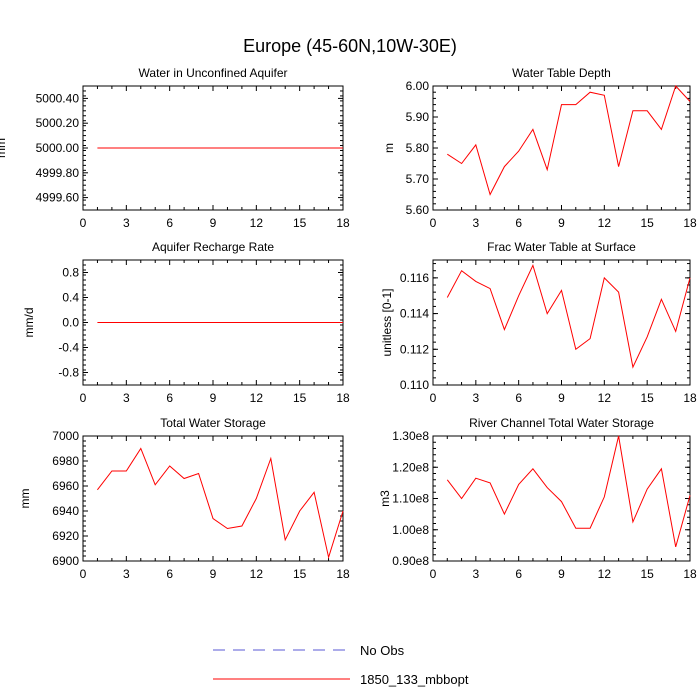 The width and height of the screenshot is (700, 700). What do you see at coordinates (70, 323) in the screenshot?
I see `y-tick-label: 0.0` at bounding box center [70, 323].